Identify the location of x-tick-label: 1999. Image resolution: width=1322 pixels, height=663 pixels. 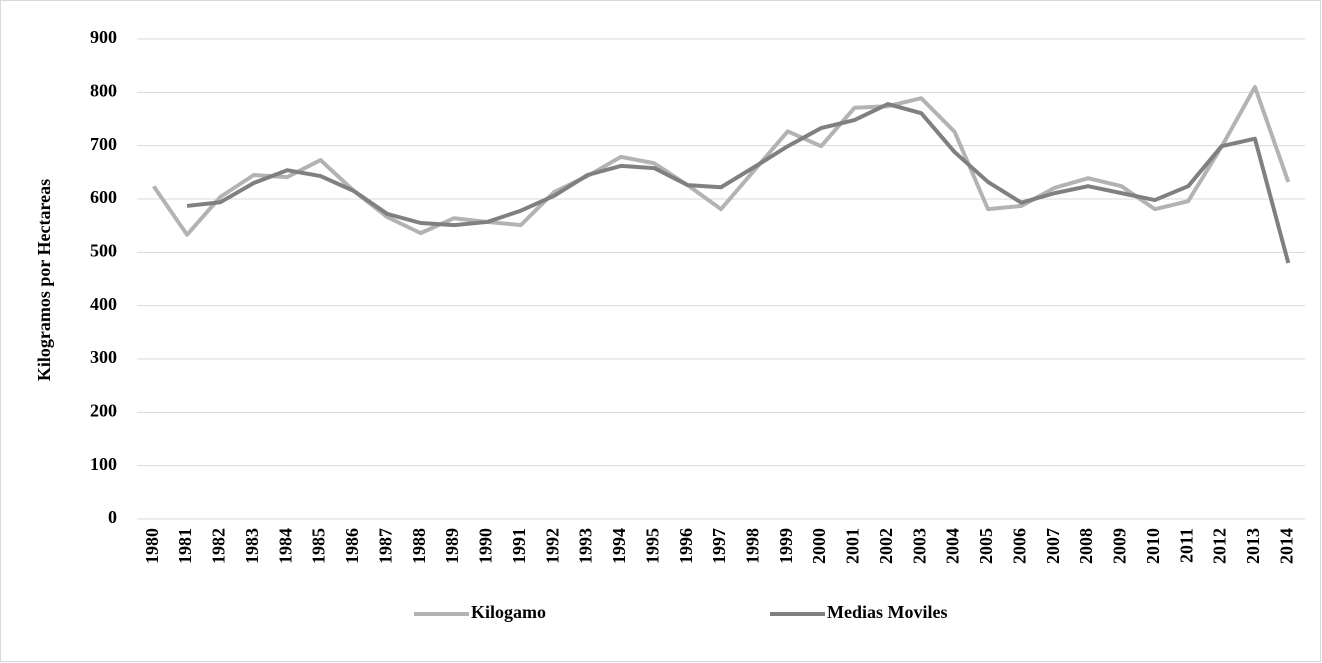
(786, 546).